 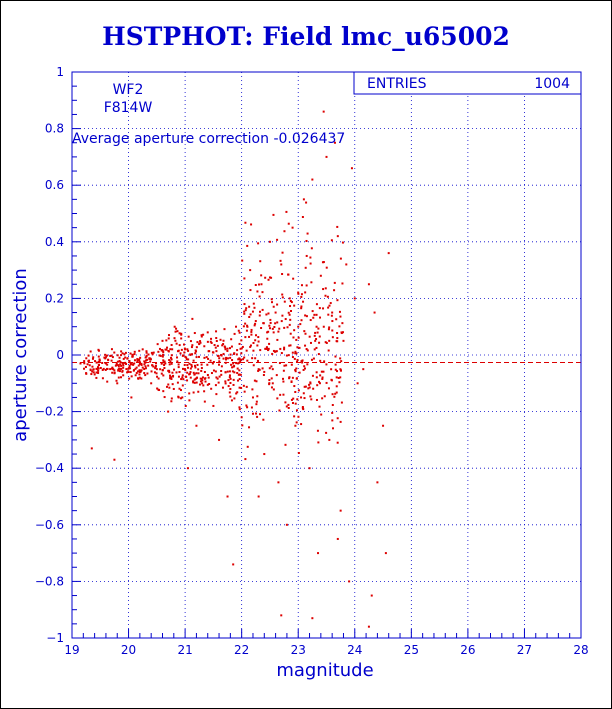 What do you see at coordinates (411, 650) in the screenshot?
I see `x-tick-label: 25` at bounding box center [411, 650].